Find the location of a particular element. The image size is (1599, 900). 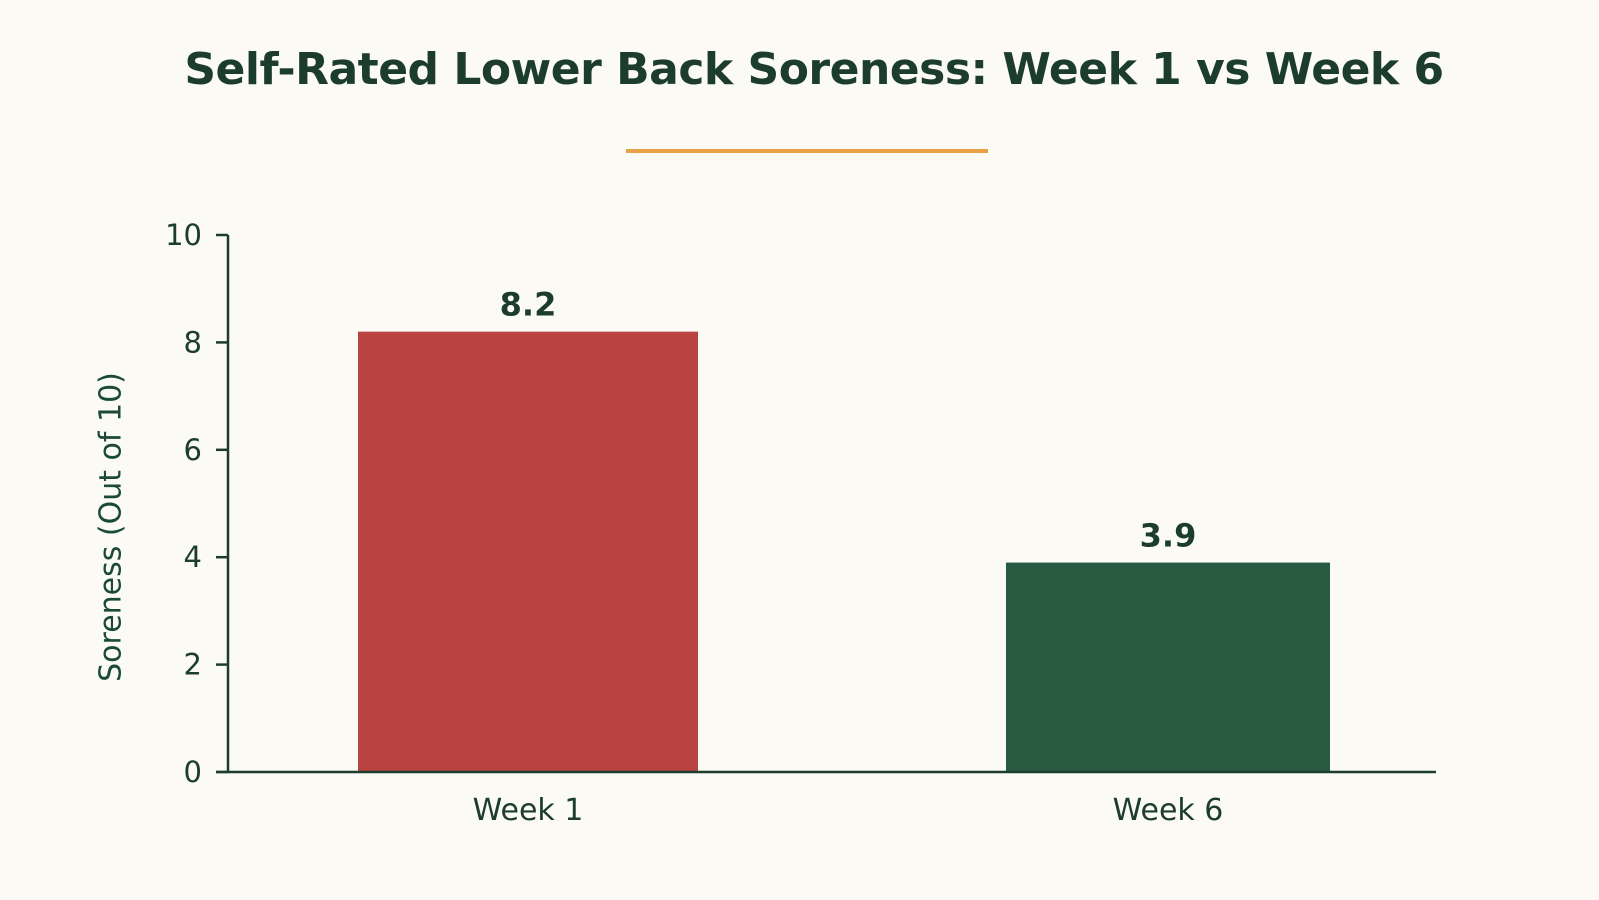

x-category-label: Week 6 is located at coordinates (1168, 810).